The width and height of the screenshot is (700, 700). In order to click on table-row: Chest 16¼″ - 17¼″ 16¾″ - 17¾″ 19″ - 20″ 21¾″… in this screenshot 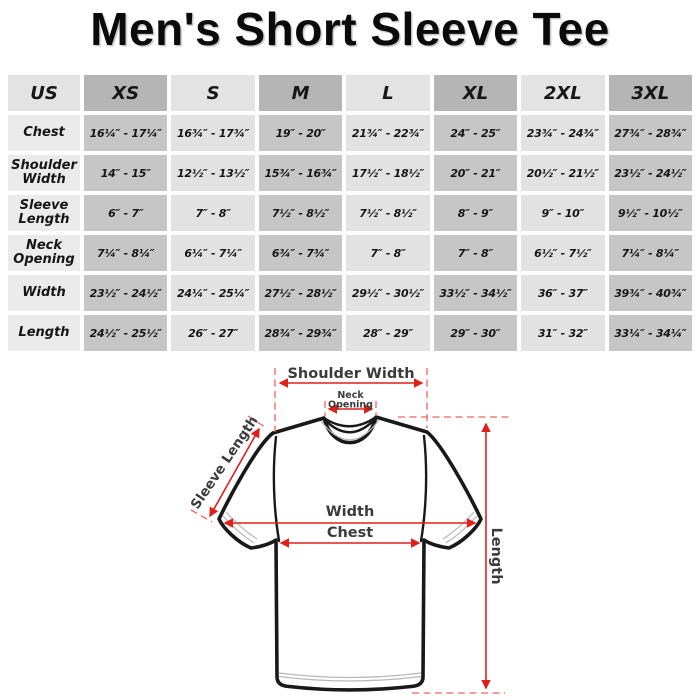, I will do `click(350, 133)`.